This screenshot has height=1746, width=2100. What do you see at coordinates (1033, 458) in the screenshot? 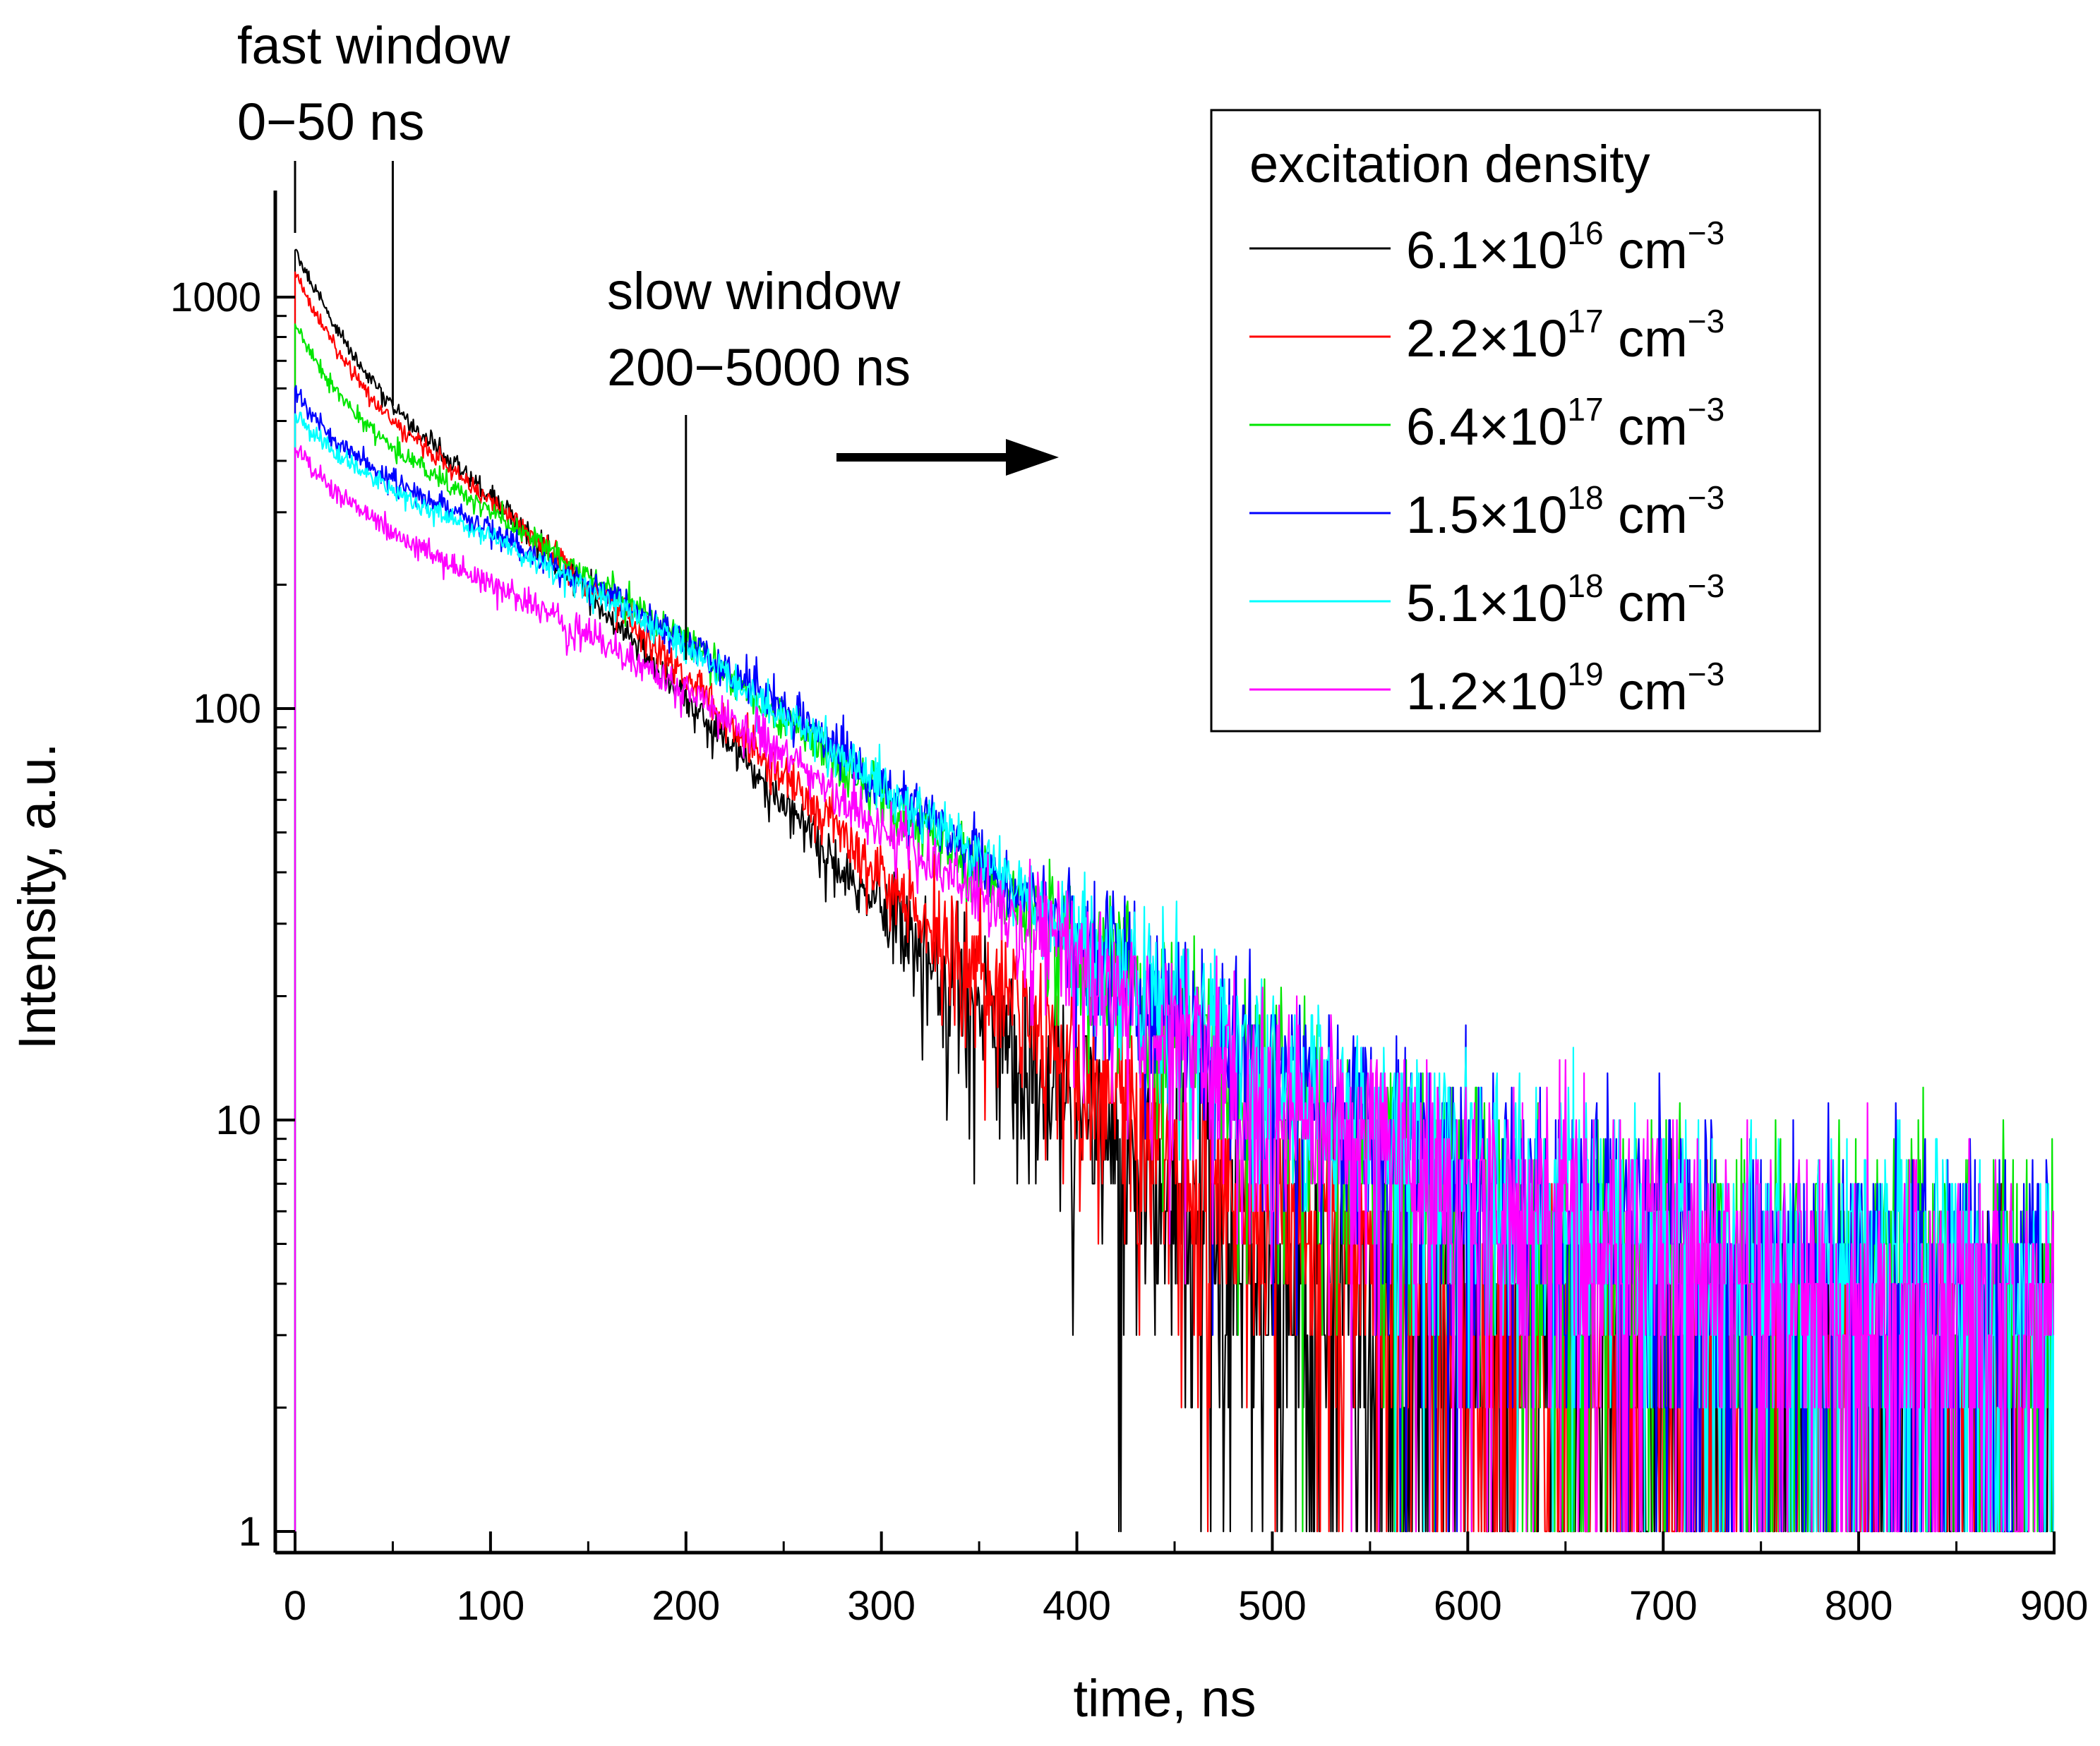
I see `continuation-arrow-icon` at bounding box center [1033, 458].